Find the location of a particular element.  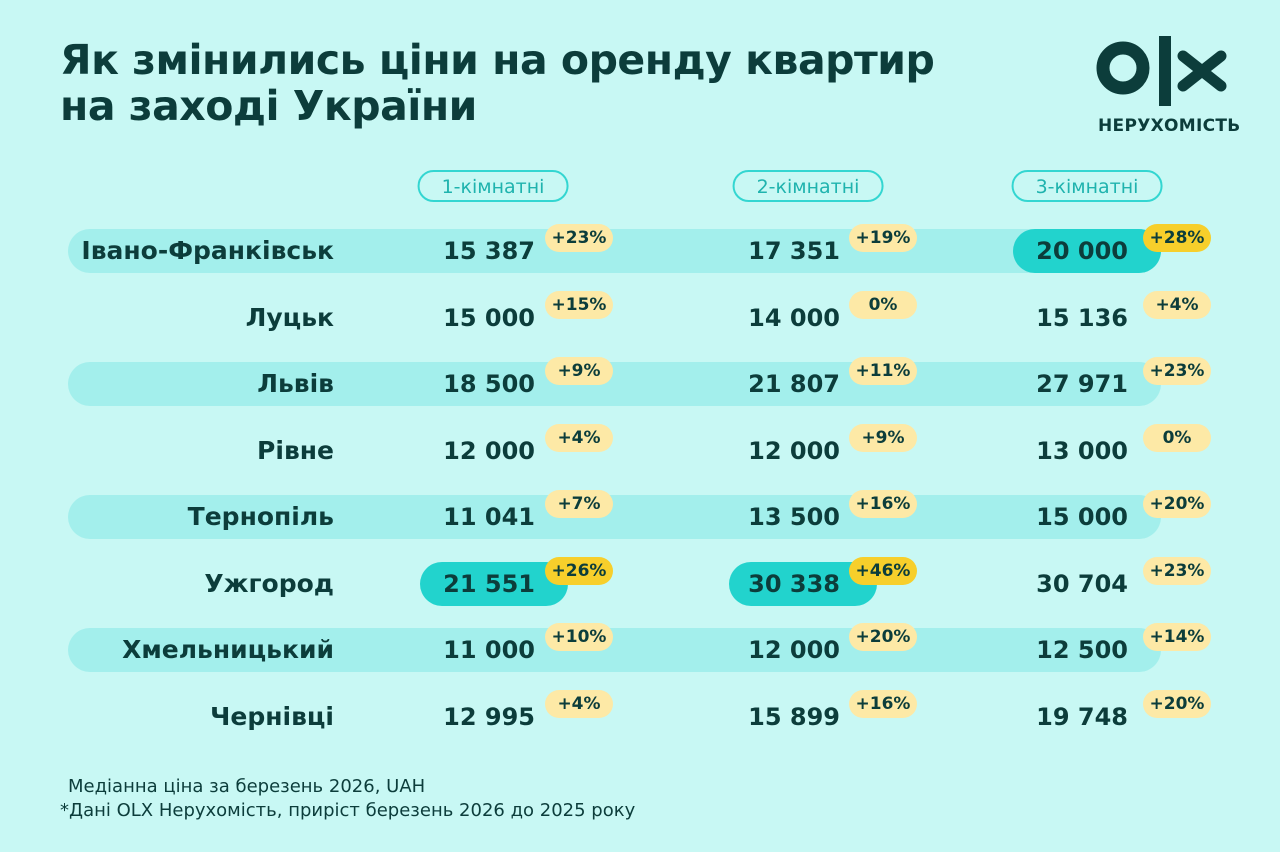

change-badge: +26% is located at coordinates (579, 570).